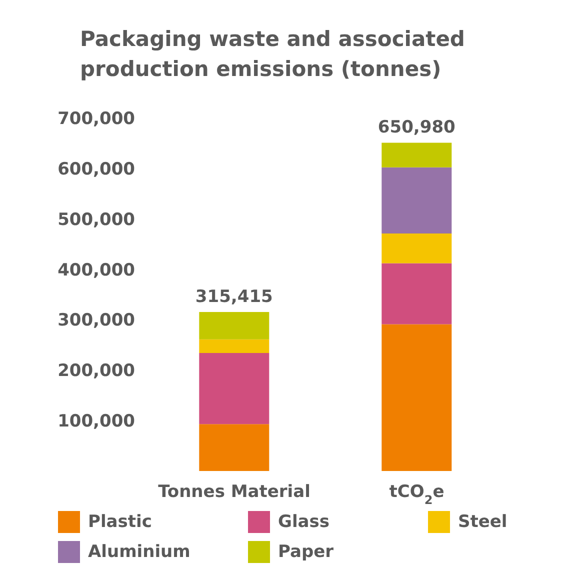 The height and width of the screenshot is (586, 565). Describe the element at coordinates (97, 320) in the screenshot. I see `y-tick-label: 300,000` at that location.